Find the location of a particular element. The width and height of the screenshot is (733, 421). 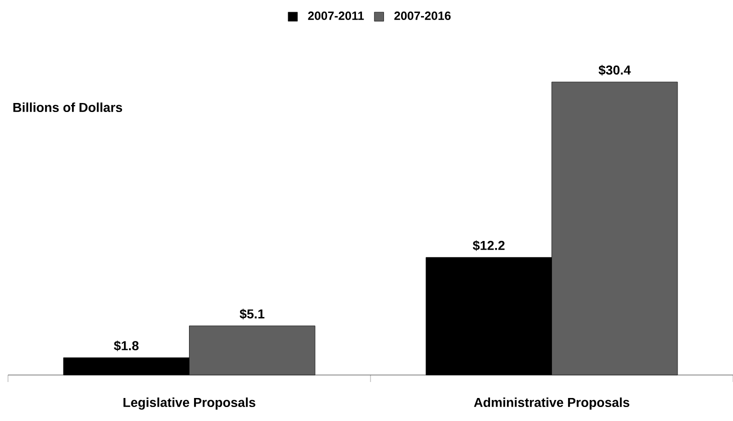

legend-label: 2007-2016 is located at coordinates (422, 16).